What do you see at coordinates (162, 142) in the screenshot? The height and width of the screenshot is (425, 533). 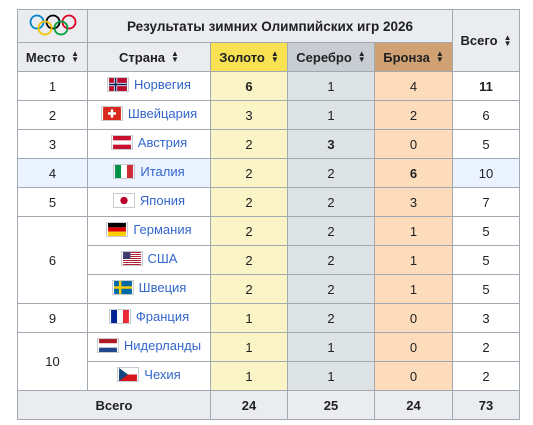 I see `country-link: Австрия` at bounding box center [162, 142].